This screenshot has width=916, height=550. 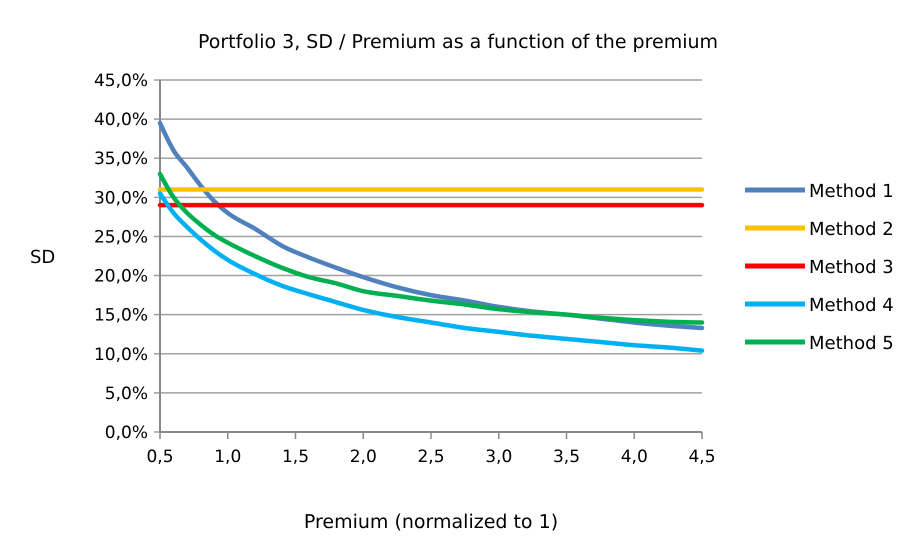 What do you see at coordinates (121, 120) in the screenshot?
I see `y-tick-label: 40,0%` at bounding box center [121, 120].